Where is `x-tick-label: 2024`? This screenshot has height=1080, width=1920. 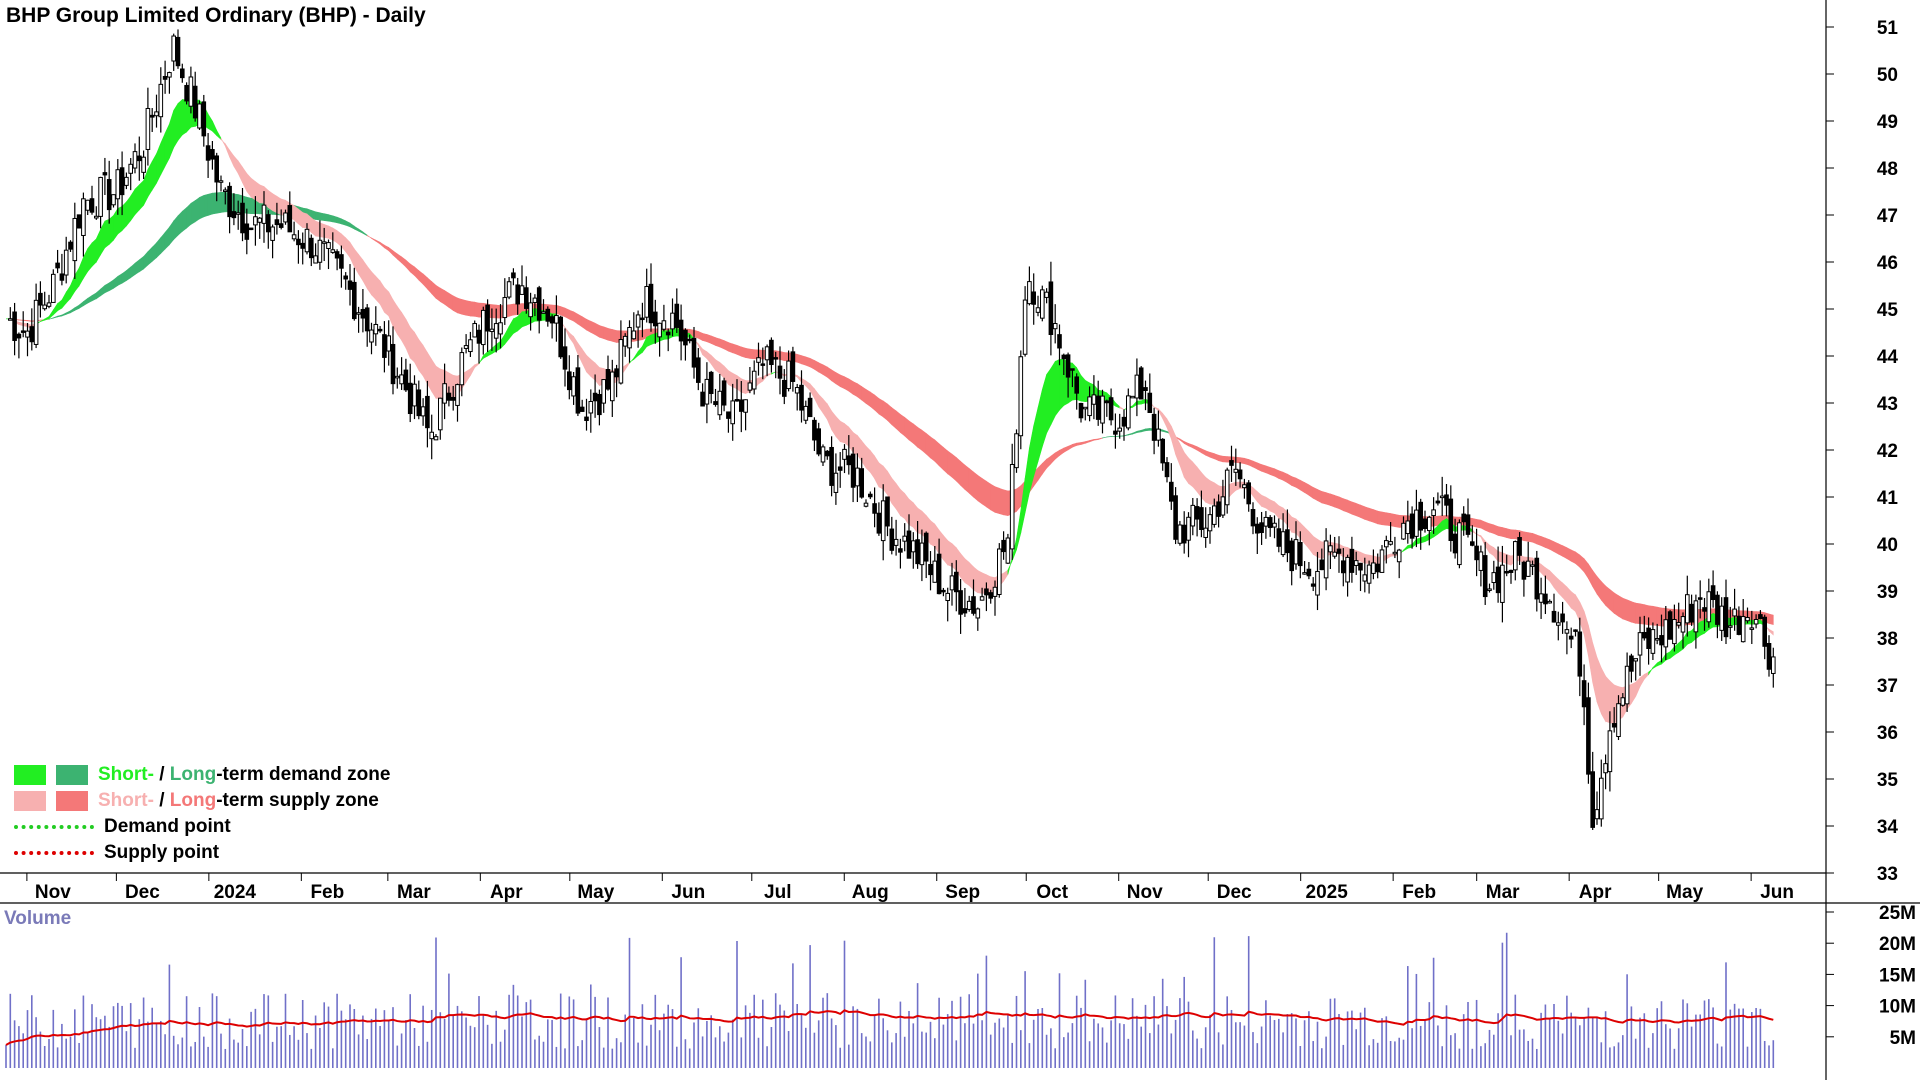
x-tick-label: 2024 is located at coordinates (235, 892).